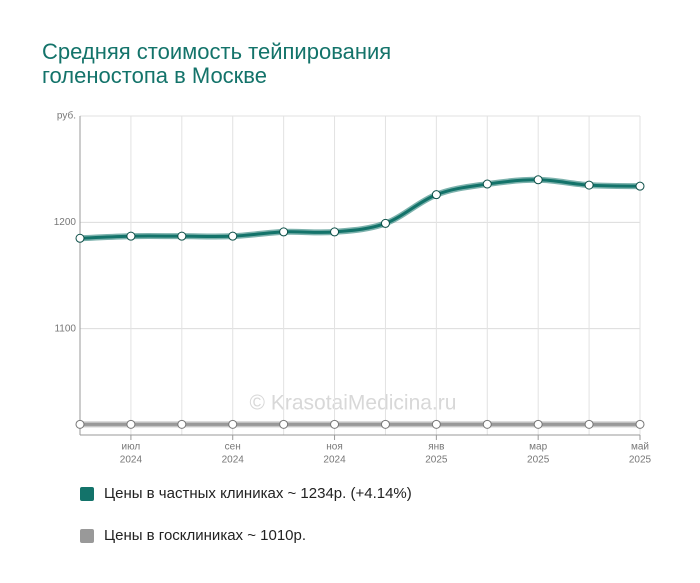 This screenshot has width=700, height=583. I want to click on x-tick-label: сен, so click(233, 447).